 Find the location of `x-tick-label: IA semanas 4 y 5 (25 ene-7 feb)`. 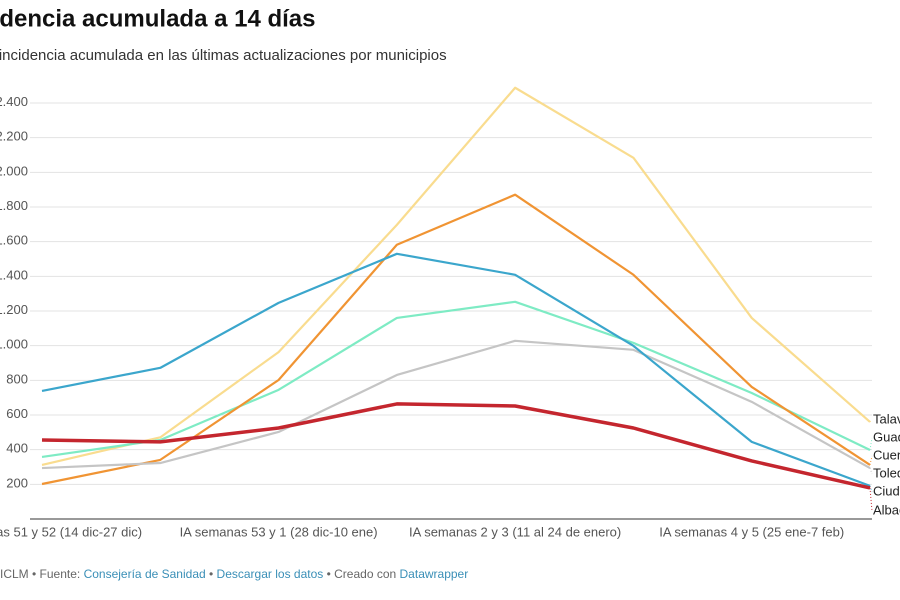

x-tick-label: IA semanas 4 y 5 (25 ene-7 feb) is located at coordinates (751, 531).